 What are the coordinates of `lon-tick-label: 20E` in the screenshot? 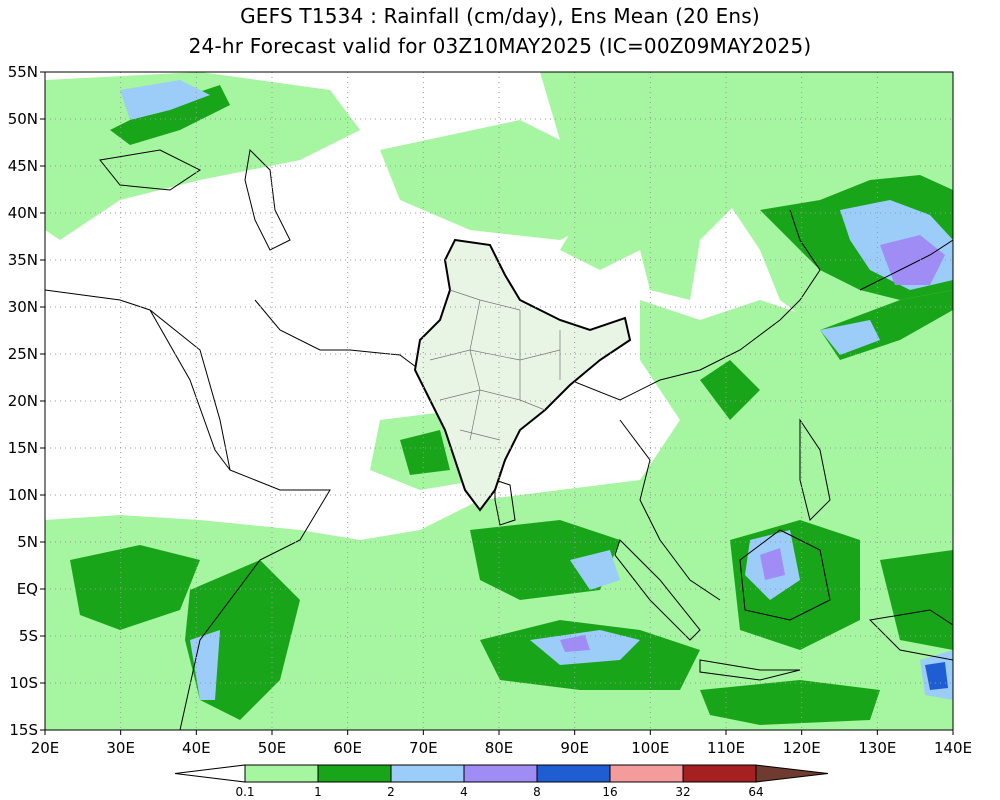 It's located at (45, 748).